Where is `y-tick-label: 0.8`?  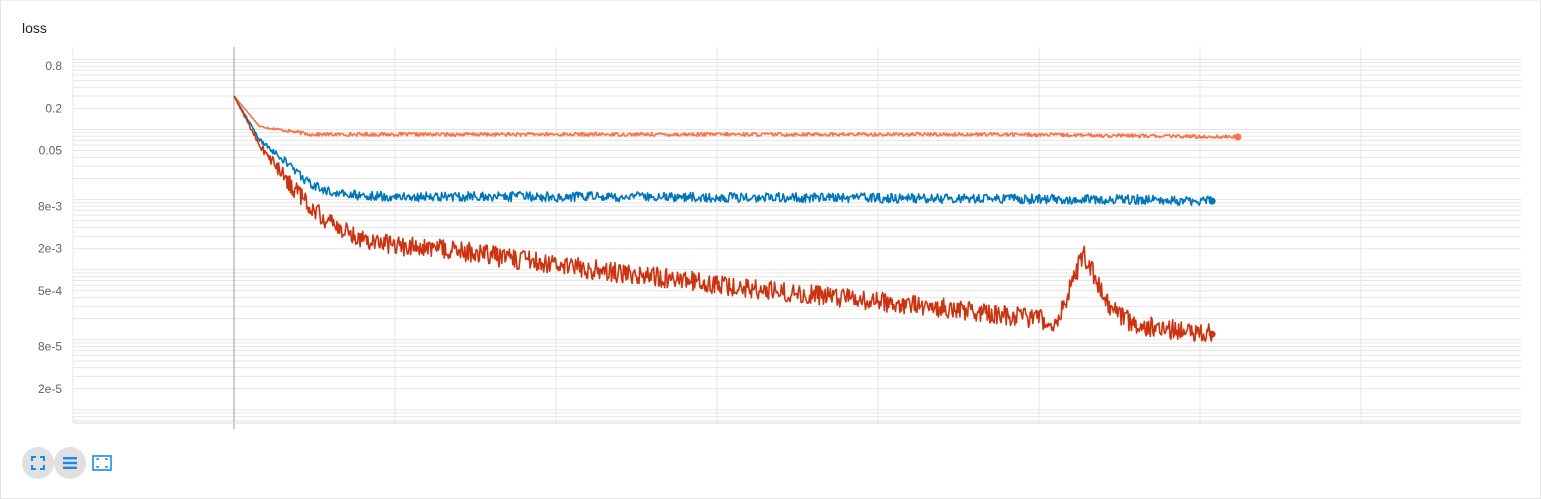
y-tick-label: 0.8 is located at coordinates (53, 66).